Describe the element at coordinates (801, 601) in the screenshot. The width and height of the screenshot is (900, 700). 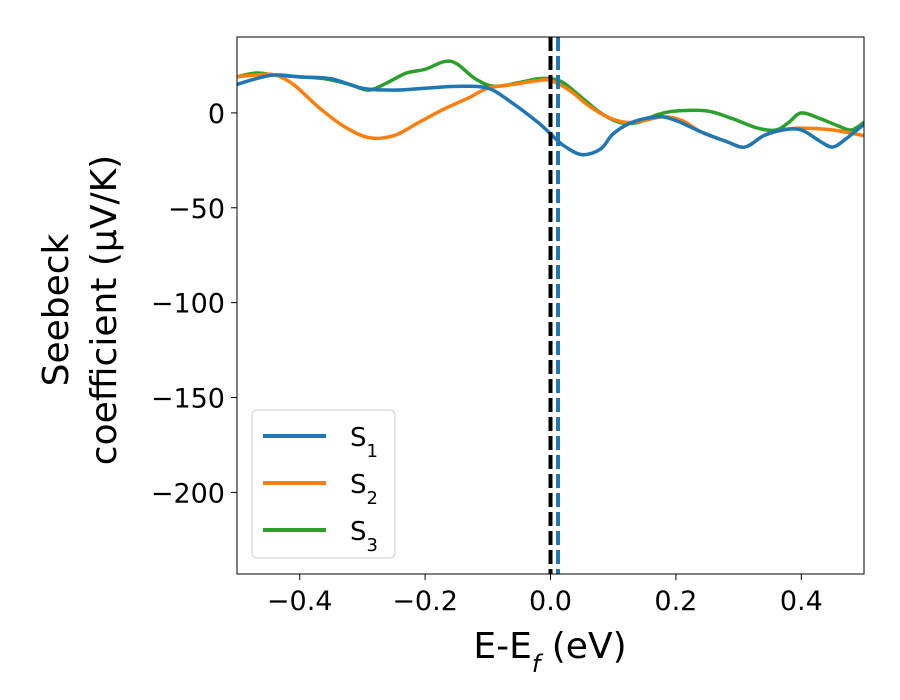
I see `x-tick-label: 0.4` at that location.